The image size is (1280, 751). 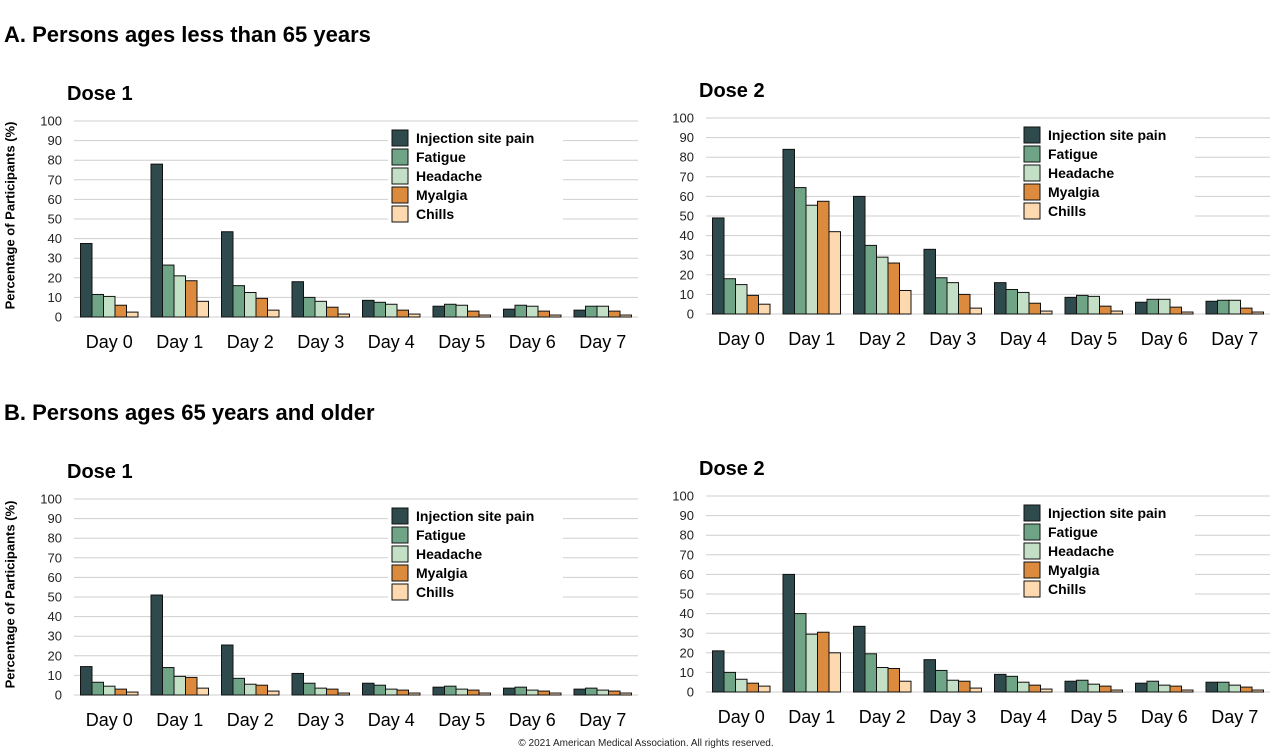 What do you see at coordinates (687, 196) in the screenshot?
I see `y-tick-label: 60` at bounding box center [687, 196].